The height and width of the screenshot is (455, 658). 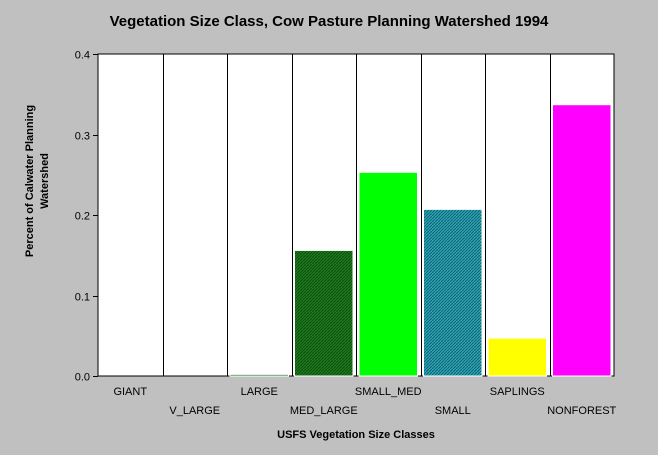 I want to click on x-tick-label: MED_LARGE, so click(x=324, y=411).